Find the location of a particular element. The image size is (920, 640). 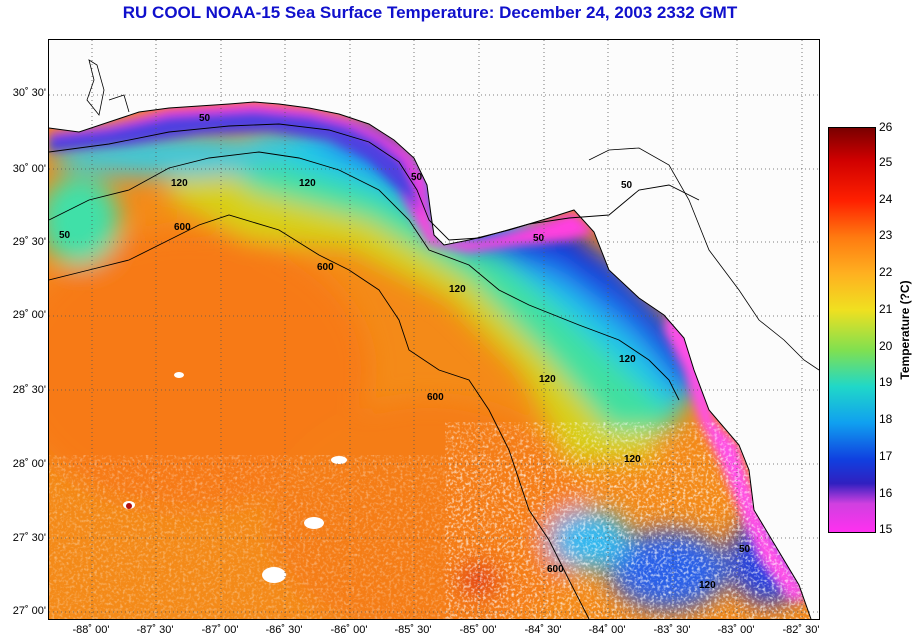

coastline-bay is located at coordinates (108, 87).